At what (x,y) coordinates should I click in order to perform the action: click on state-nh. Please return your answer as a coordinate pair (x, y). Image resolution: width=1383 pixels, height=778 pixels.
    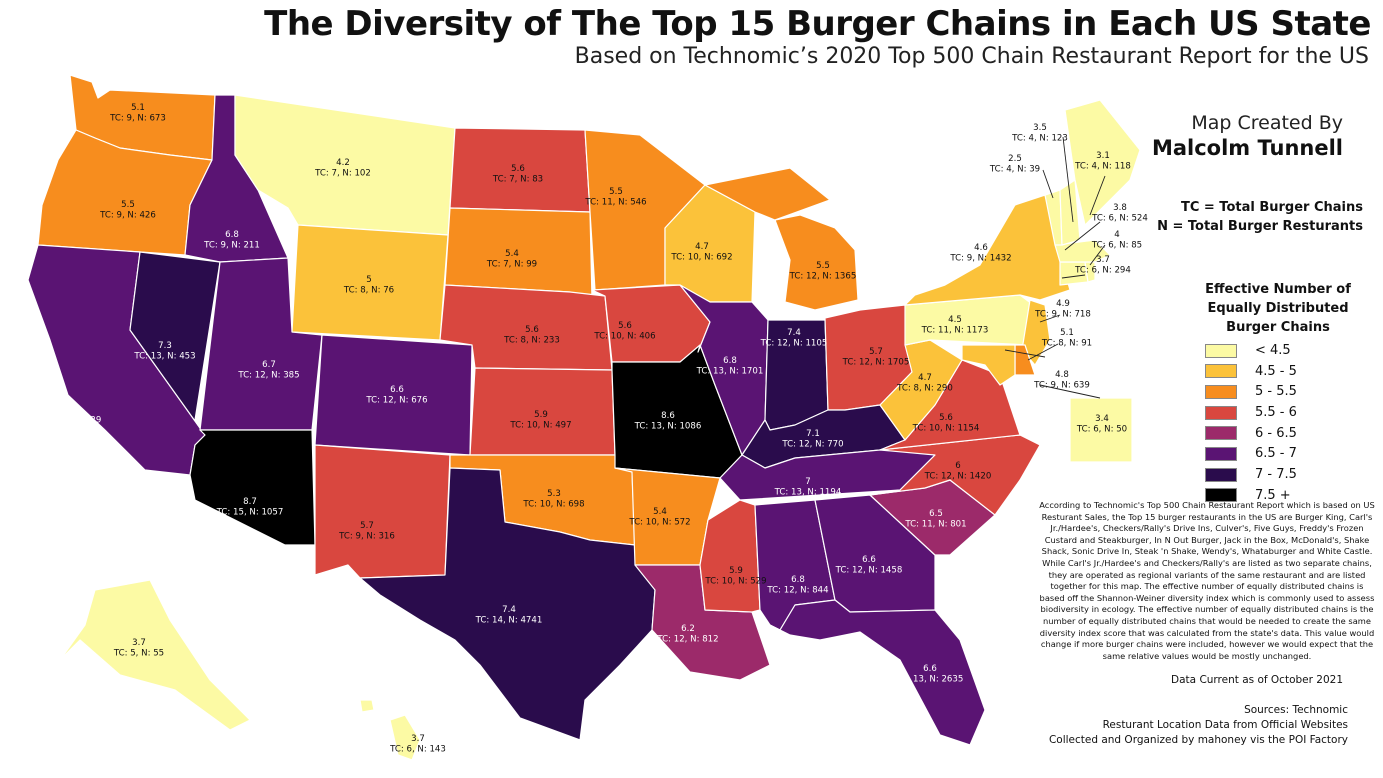
    Looking at the image, I should click on (1070, 212).